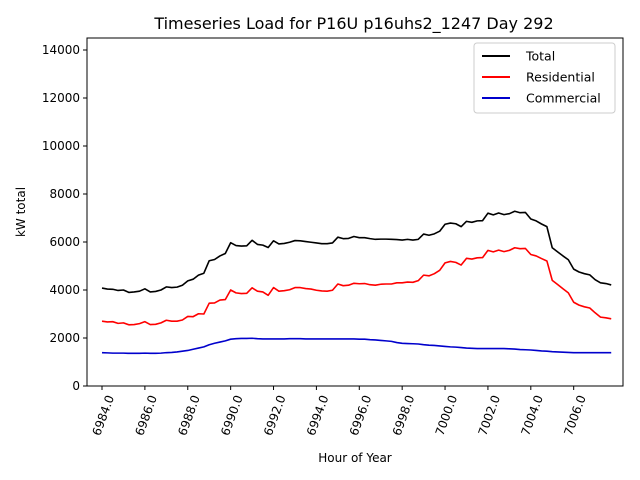 This screenshot has width=640, height=480. I want to click on y-tick-label: 6000, so click(64, 242).